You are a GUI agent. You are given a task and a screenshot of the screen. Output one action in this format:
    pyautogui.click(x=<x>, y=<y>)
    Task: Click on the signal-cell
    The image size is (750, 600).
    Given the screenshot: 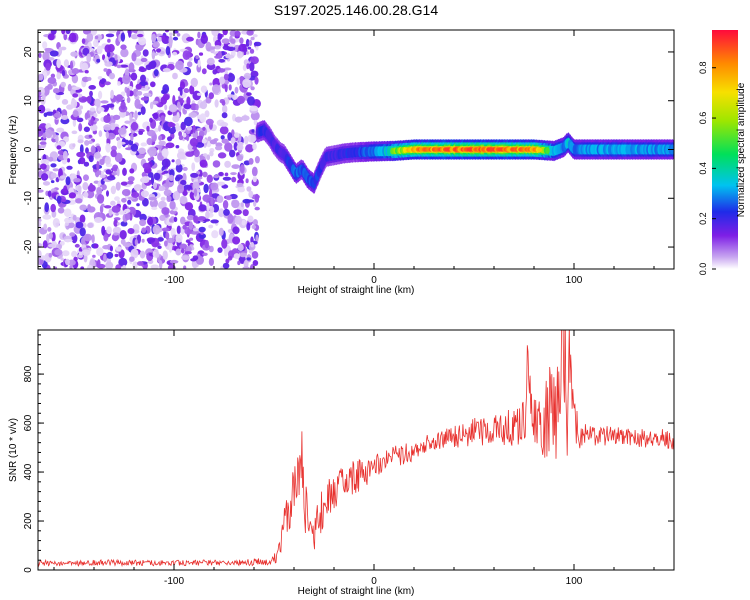 What is the action you would take?
    pyautogui.click(x=547, y=150)
    